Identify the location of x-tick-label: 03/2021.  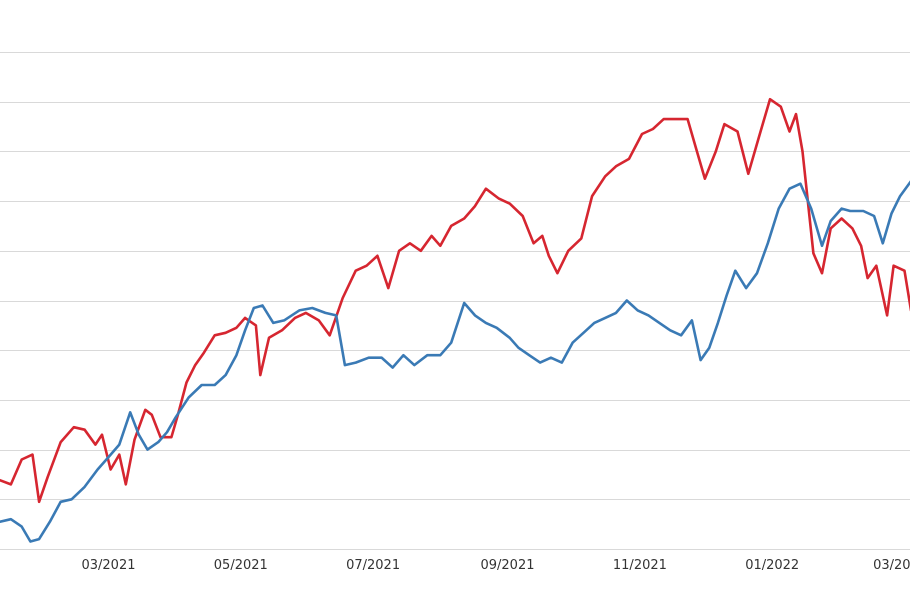
(108, 565).